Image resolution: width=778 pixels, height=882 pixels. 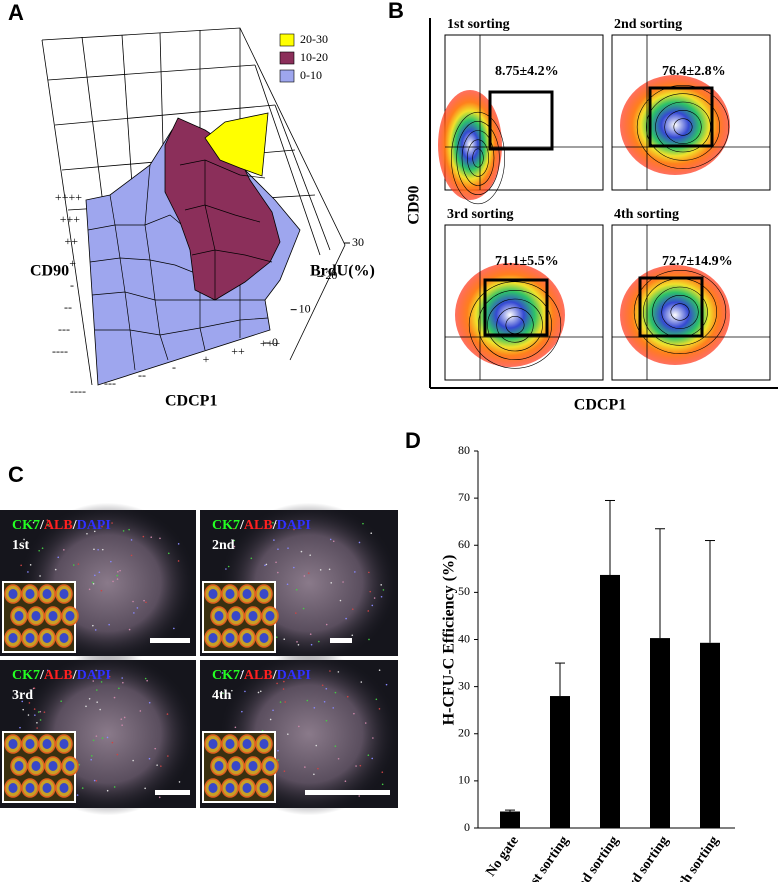 What do you see at coordinates (467, 827) in the screenshot?
I see `y-tick-label: 0` at bounding box center [467, 827].